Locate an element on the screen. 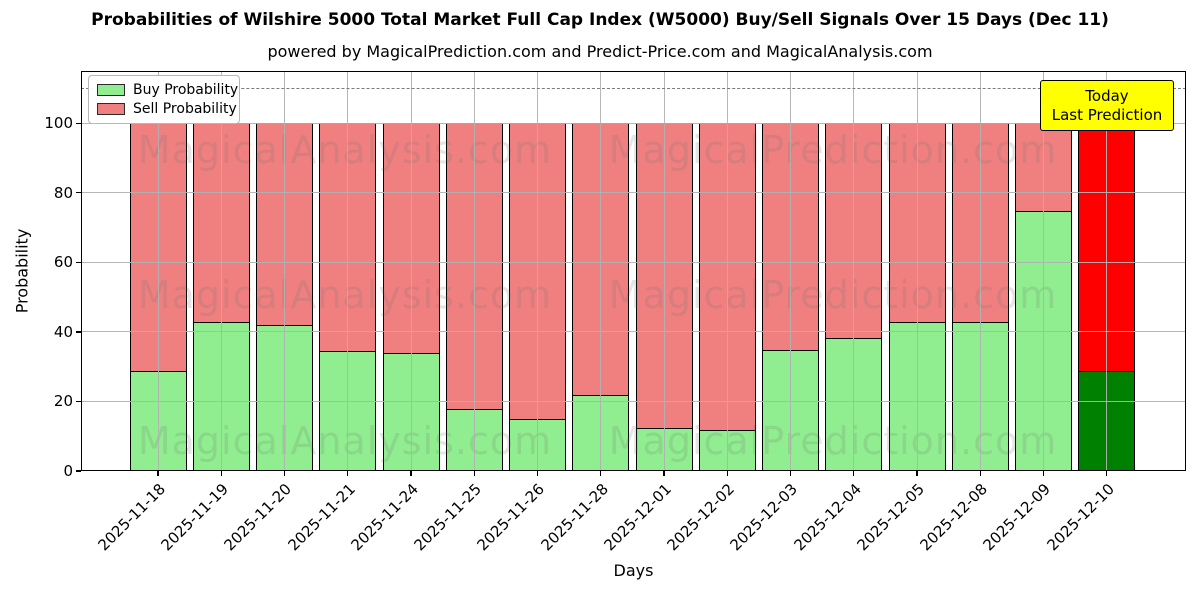 This screenshot has width=1200, height=600. legend-item-buy: Buy Probability is located at coordinates (167, 90).